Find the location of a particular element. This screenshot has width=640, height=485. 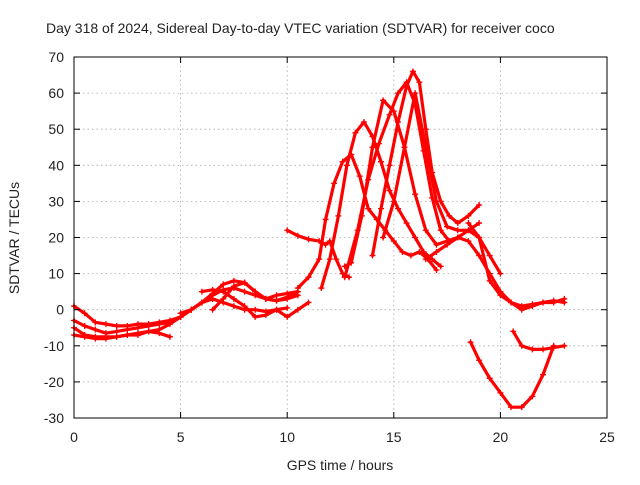

y-tick-label: 10 is located at coordinates (56, 274).